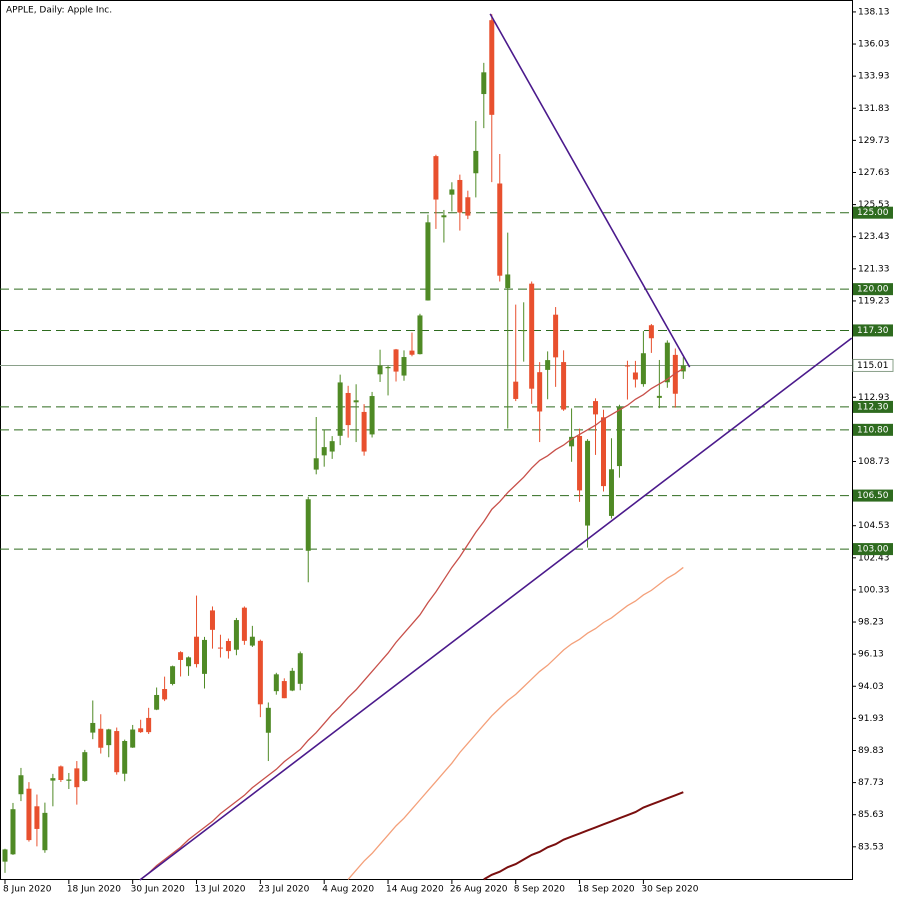 This screenshot has height=904, width=900. What do you see at coordinates (94, 890) in the screenshot?
I see `x-tick-label: 18 Jun 2020` at bounding box center [94, 890].